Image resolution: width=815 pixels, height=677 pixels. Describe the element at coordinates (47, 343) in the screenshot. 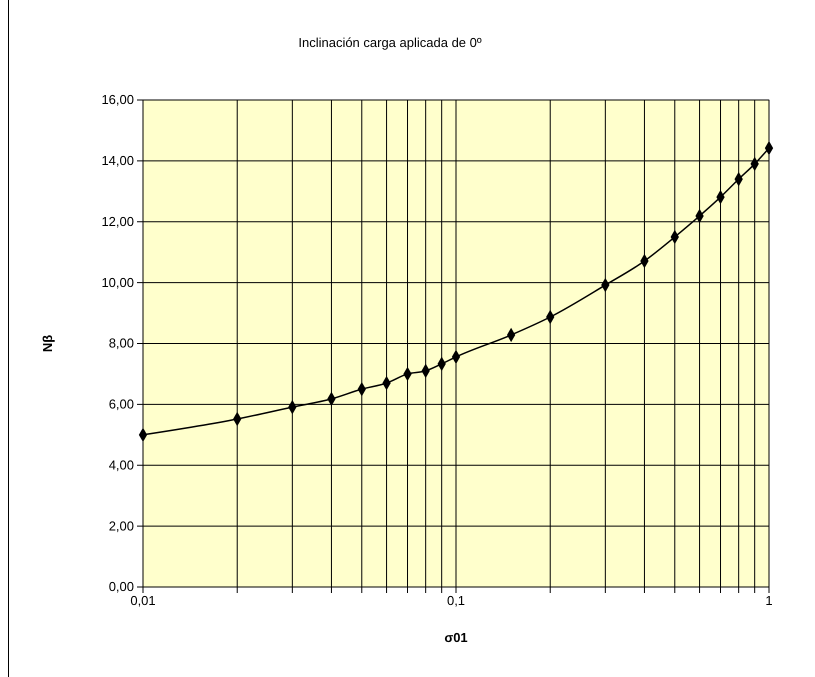

I see `y-axis-title: Nβ` at that location.